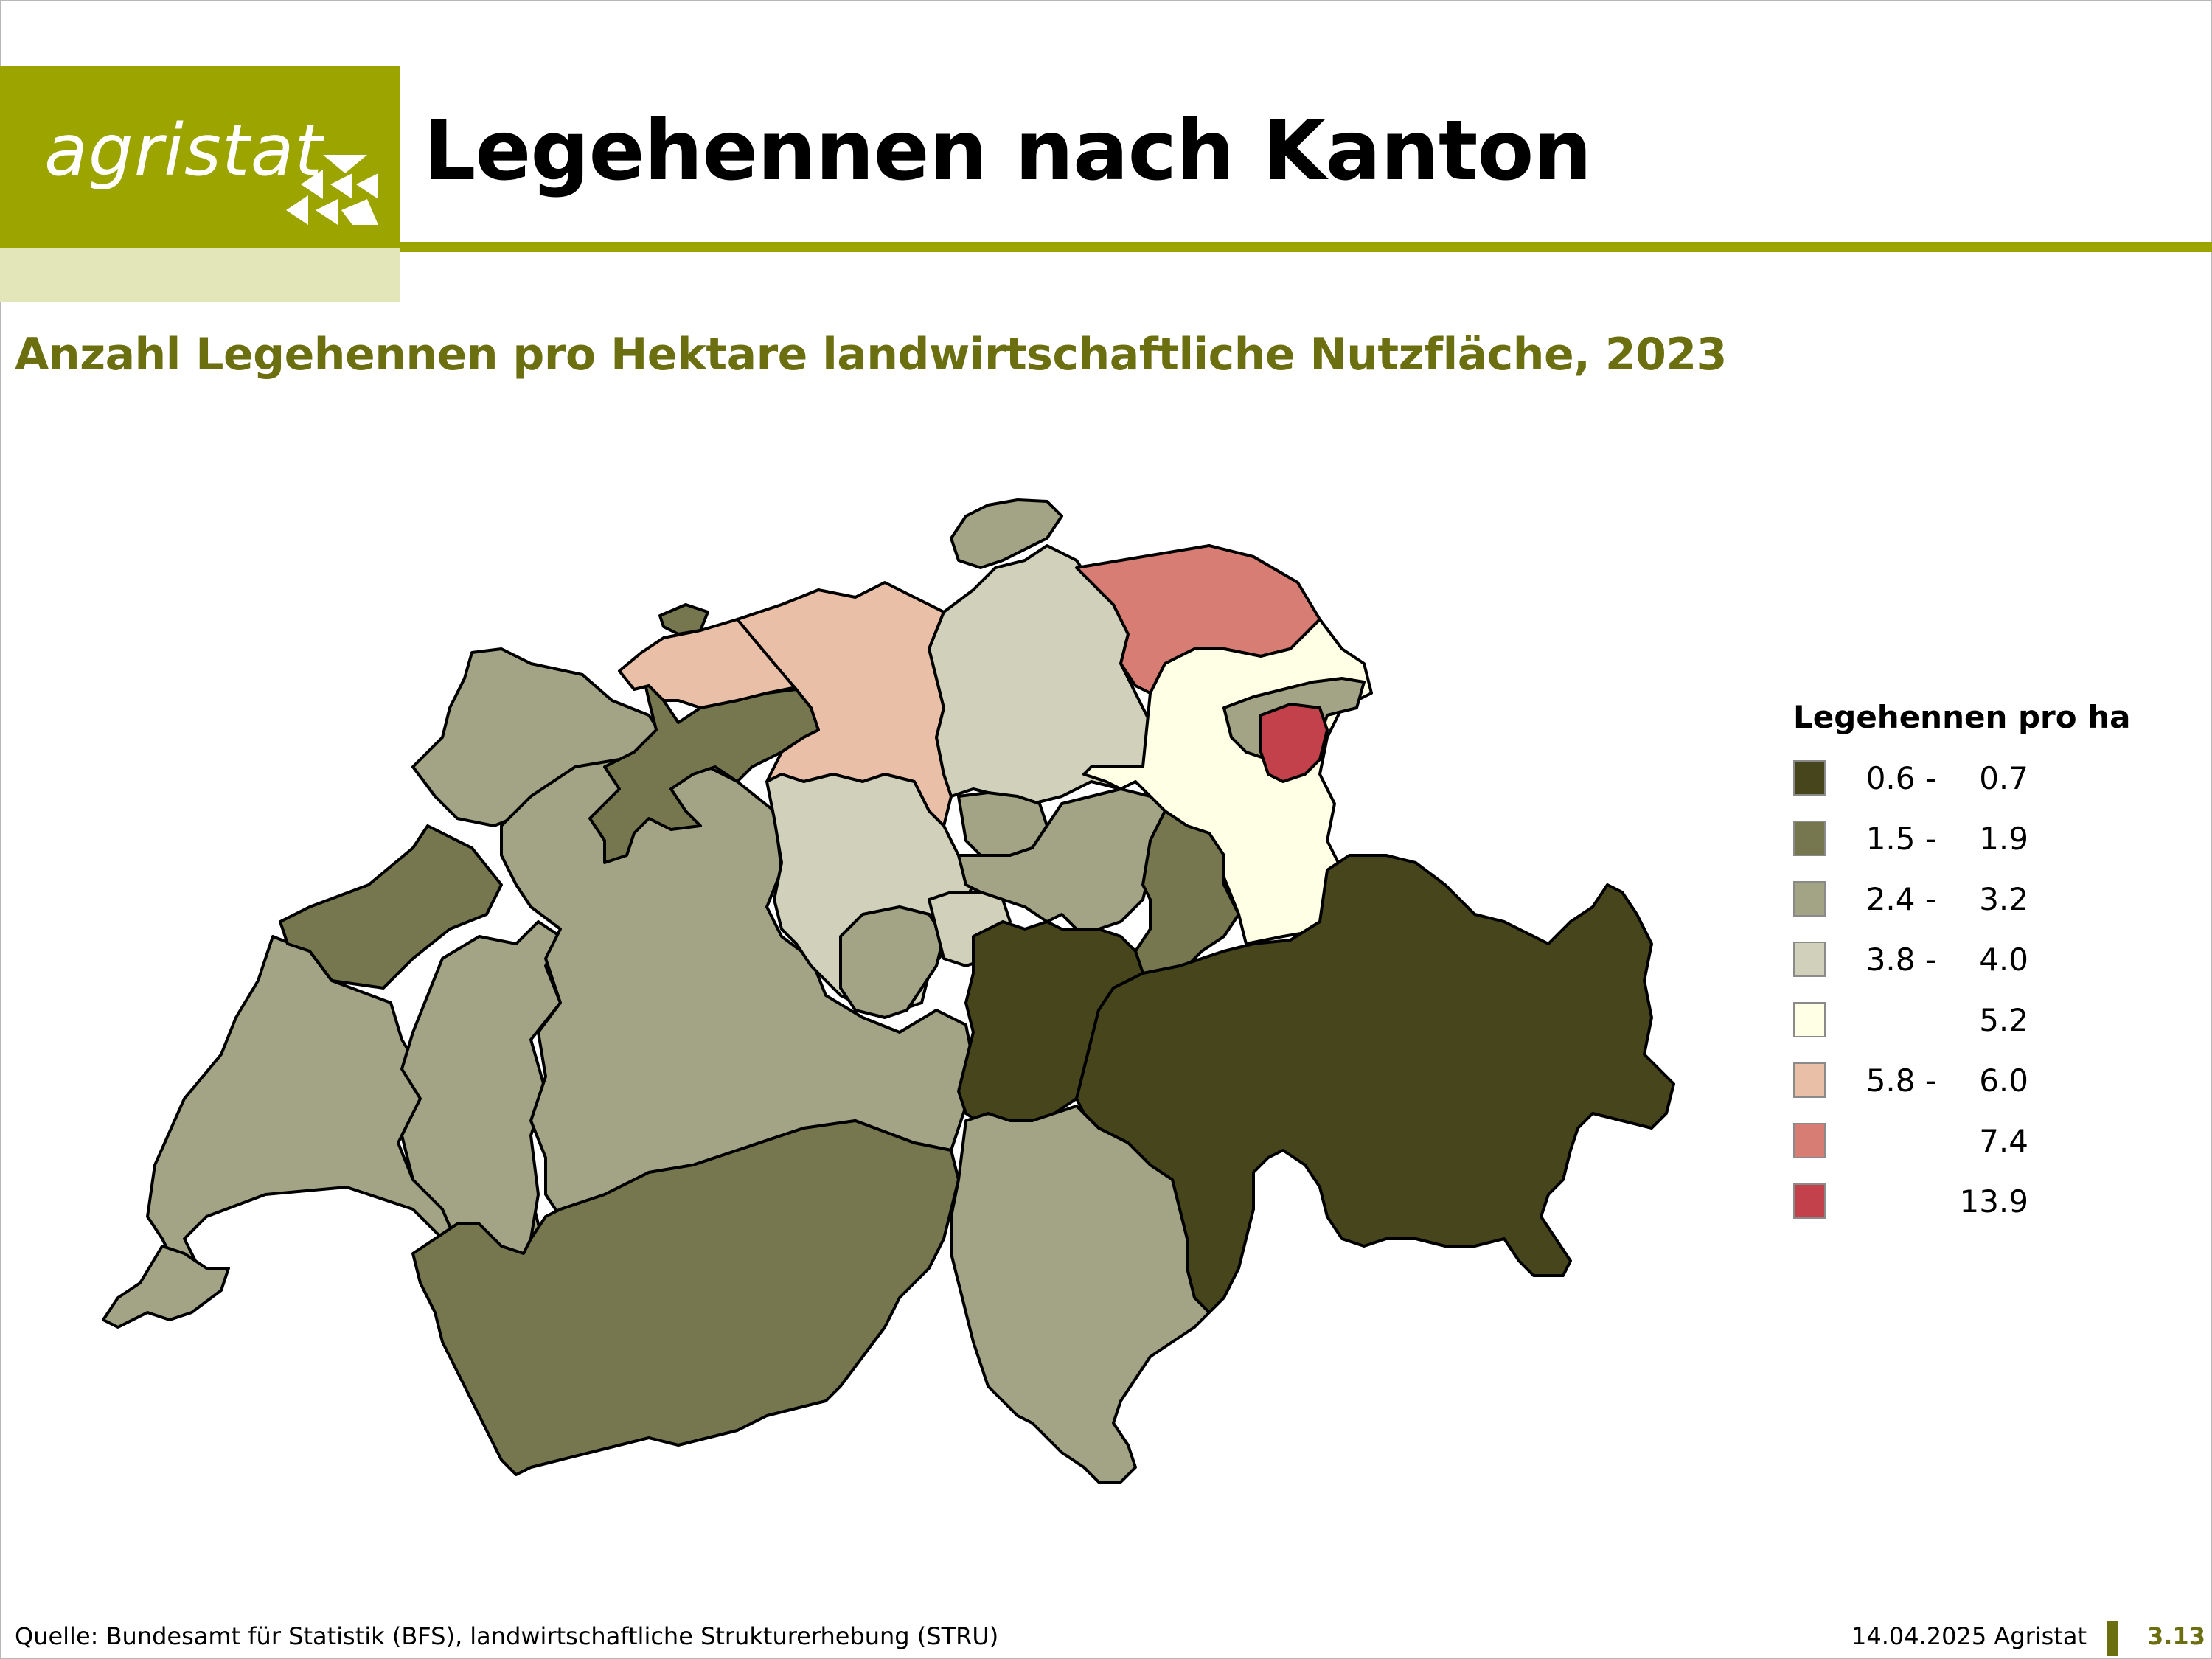 This screenshot has width=2212, height=1659. I want to click on canton-neuchatel, so click(391, 907).